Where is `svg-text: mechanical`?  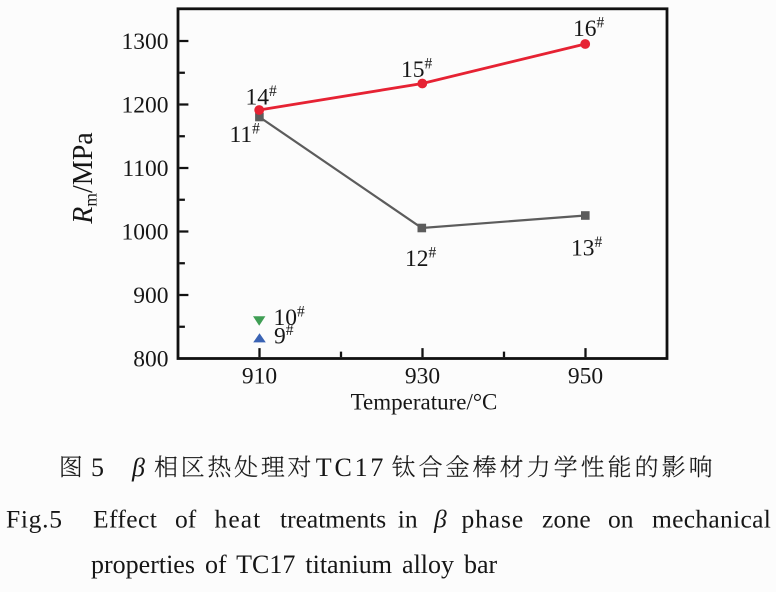
svg-text: mechanical is located at coordinates (711, 519).